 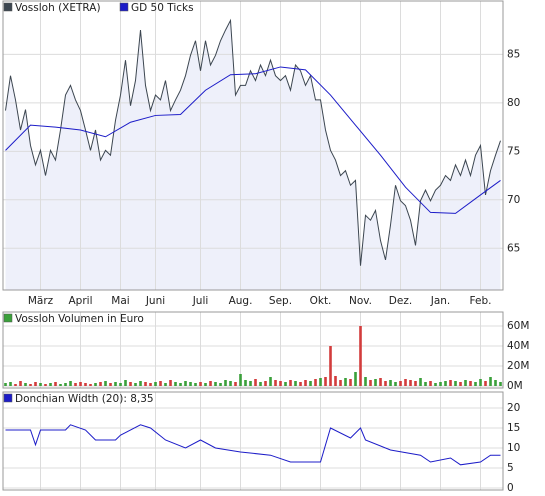 What do you see at coordinates (513, 200) in the screenshot?
I see `y-tick-label: 70` at bounding box center [513, 200].